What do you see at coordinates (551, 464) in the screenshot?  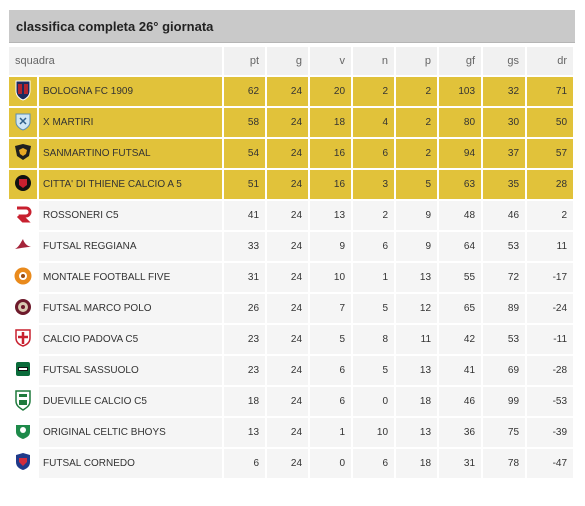 I see `stat-dr: -47` at bounding box center [551, 464].